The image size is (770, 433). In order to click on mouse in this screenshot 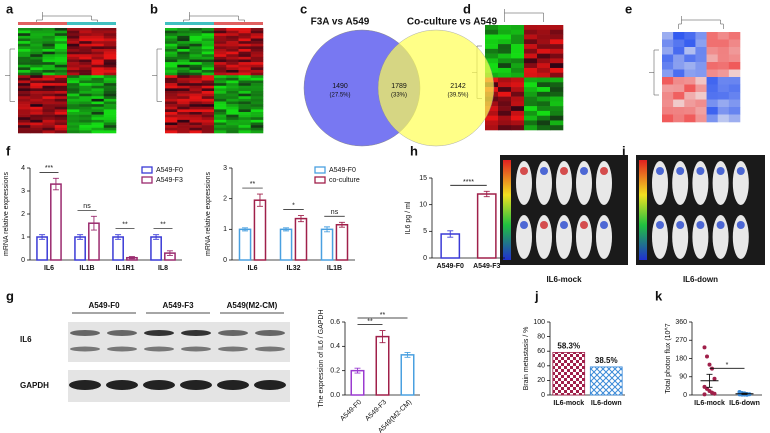, I will do `click(524, 237)`.